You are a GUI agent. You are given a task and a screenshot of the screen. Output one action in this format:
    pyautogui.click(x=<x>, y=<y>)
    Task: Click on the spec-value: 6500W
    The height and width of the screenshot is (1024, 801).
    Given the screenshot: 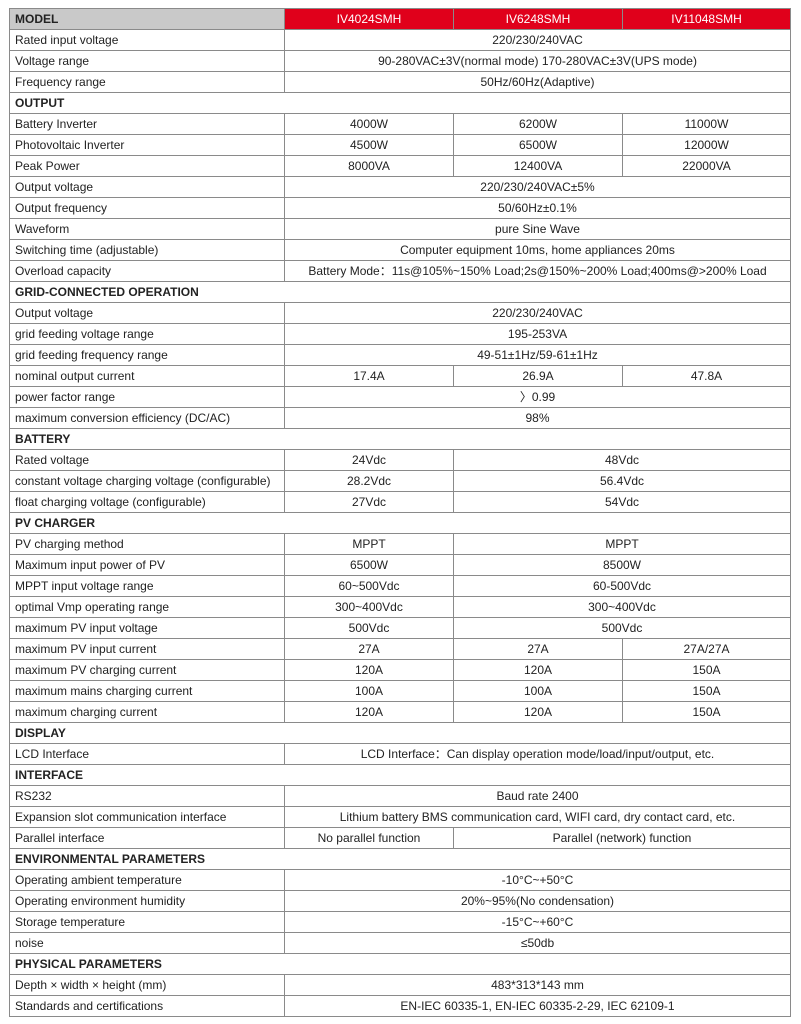 What is the action you would take?
    pyautogui.click(x=369, y=565)
    